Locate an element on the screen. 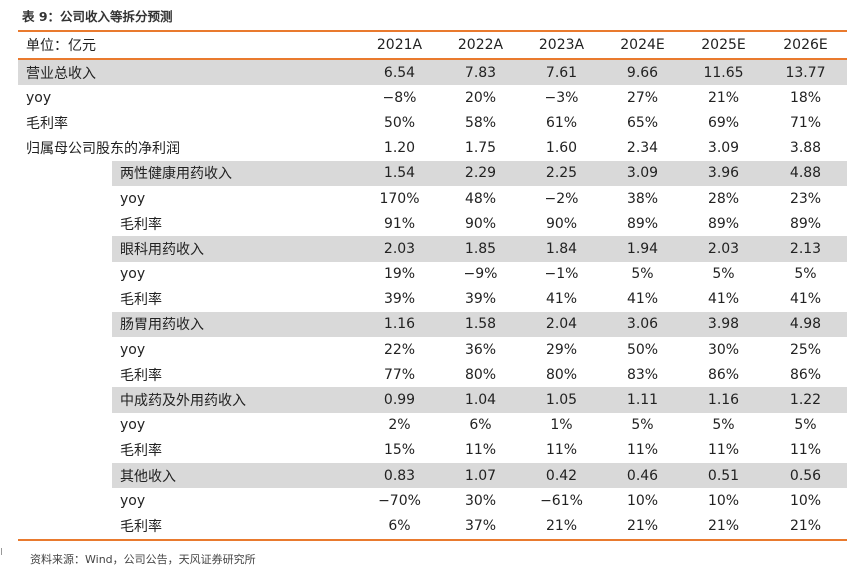 The height and width of the screenshot is (579, 867). table-row: yoy 170% 48% −2% 38% 28% 23% is located at coordinates (432, 198).